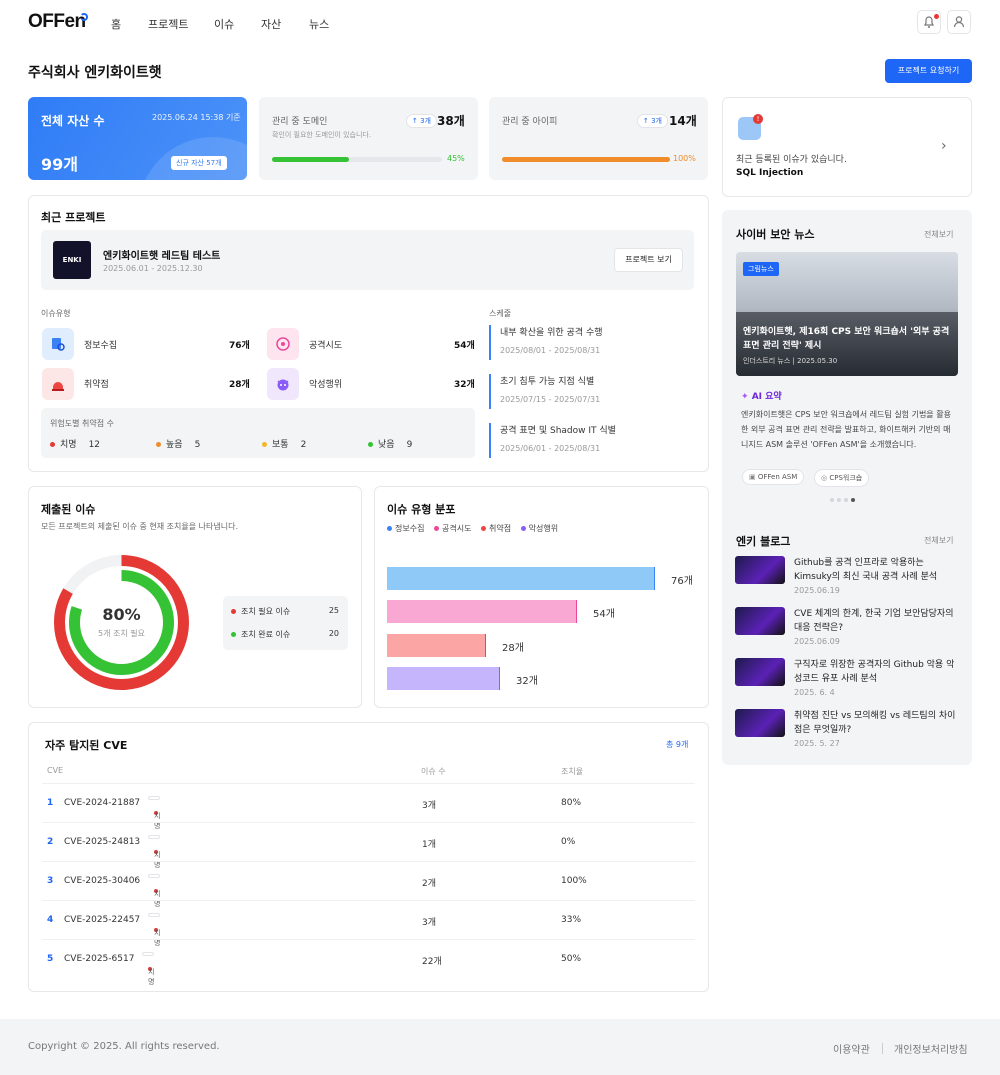 The height and width of the screenshot is (1075, 1000). What do you see at coordinates (285, 611) in the screenshot?
I see `legend-needed: 조치 필요 이슈 25` at bounding box center [285, 611].